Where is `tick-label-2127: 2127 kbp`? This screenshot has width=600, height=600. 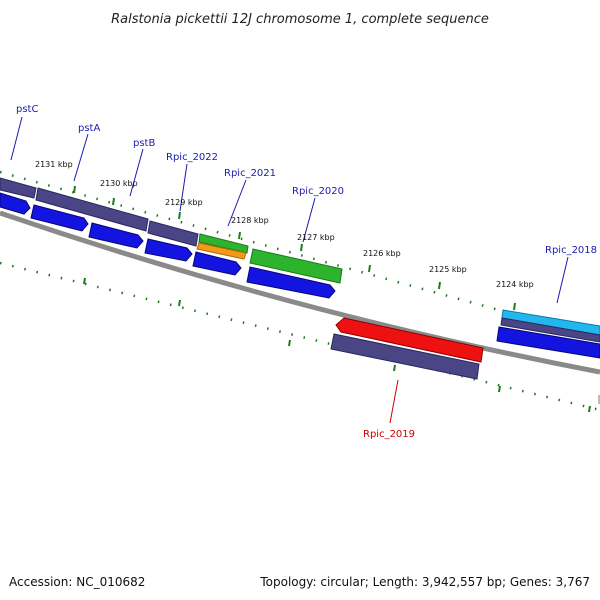
tick-label-2127: 2127 kbp is located at coordinates (316, 237).